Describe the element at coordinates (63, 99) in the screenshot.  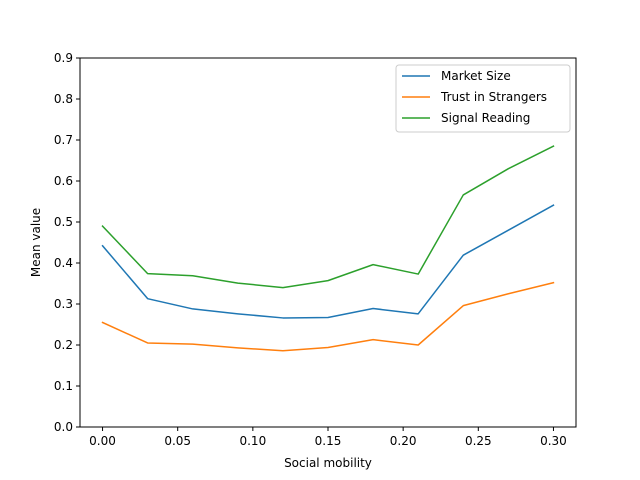
I see `y-tick-label: 0.8` at that location.